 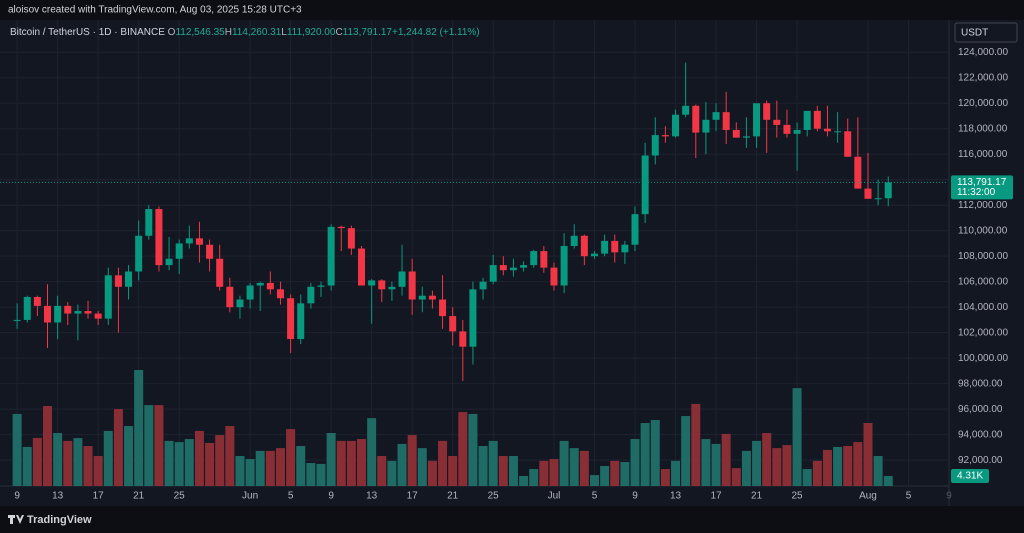 What do you see at coordinates (980, 383) in the screenshot?
I see `y-tick-label: 98,000.00` at bounding box center [980, 383].